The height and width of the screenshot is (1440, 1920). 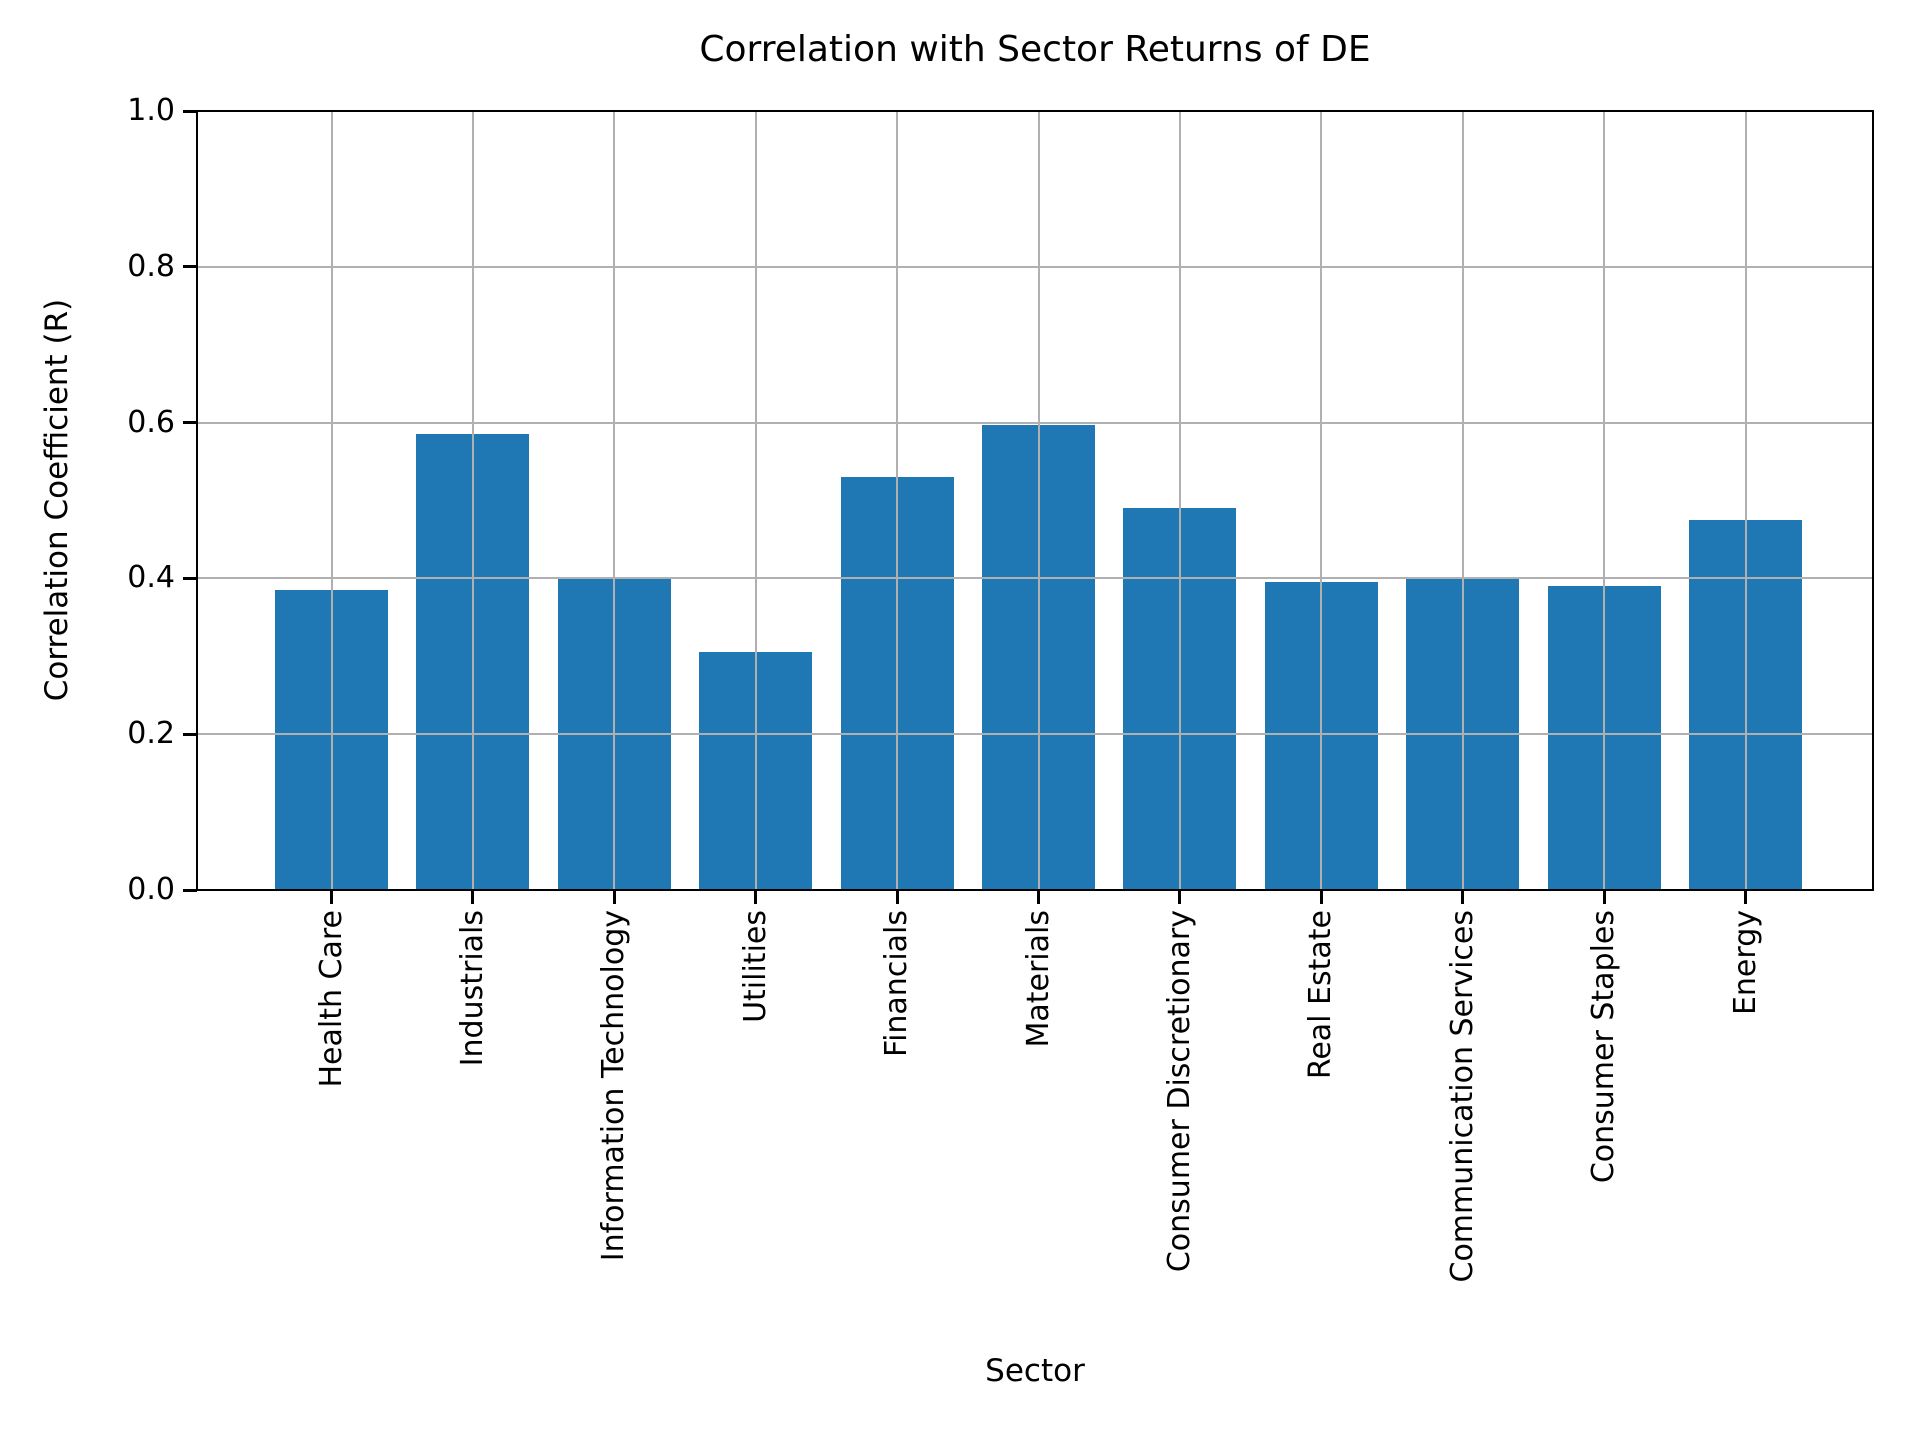 What do you see at coordinates (1038, 897) in the screenshot?
I see `x-tick-materials` at bounding box center [1038, 897].